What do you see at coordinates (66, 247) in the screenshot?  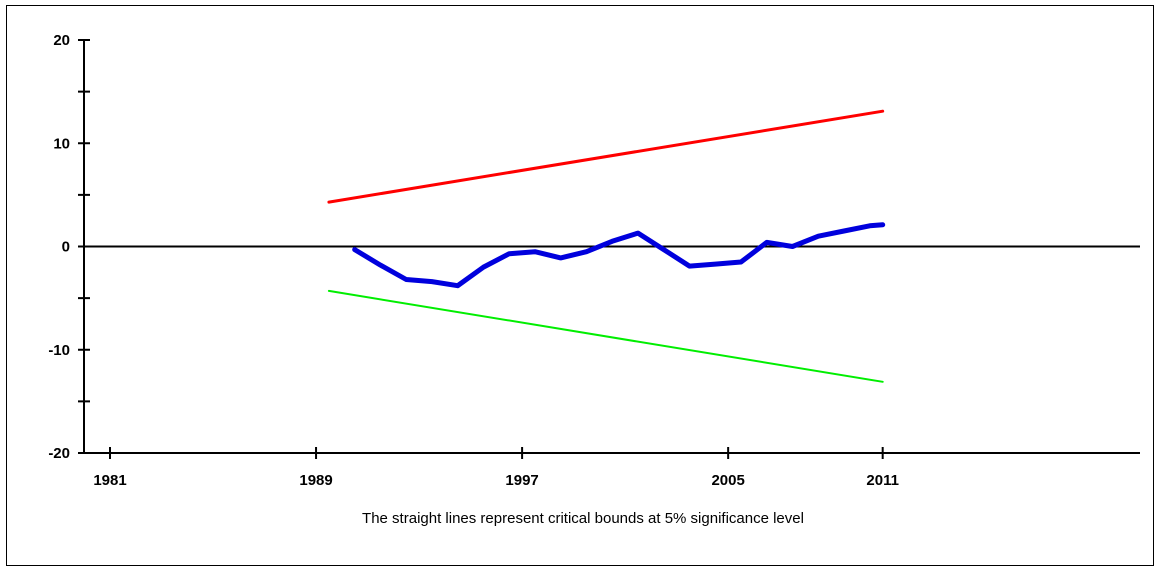 I see `y-tick-label: 0` at bounding box center [66, 247].